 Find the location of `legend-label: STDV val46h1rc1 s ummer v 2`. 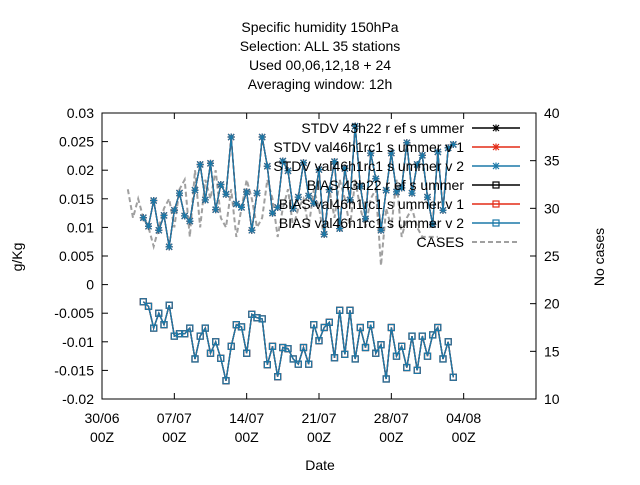

legend-label: STDV val46h1rc1 s ummer v 2 is located at coordinates (368, 166).